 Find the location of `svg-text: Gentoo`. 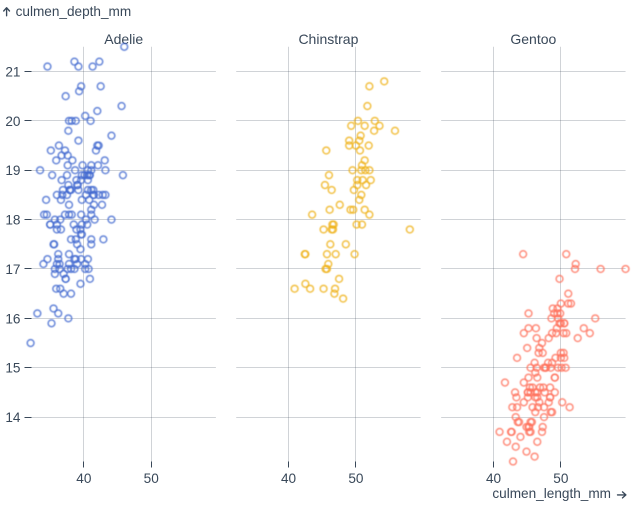

svg-text: Gentoo is located at coordinates (533, 39).